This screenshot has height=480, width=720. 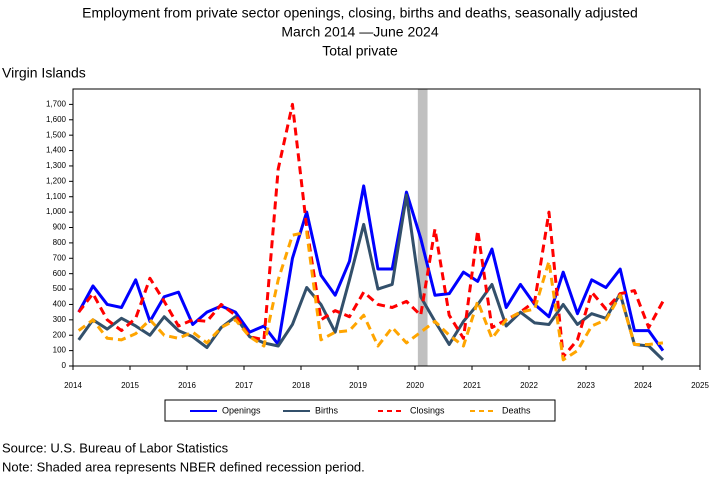 What do you see at coordinates (360, 410) in the screenshot?
I see `legend-box` at bounding box center [360, 410].